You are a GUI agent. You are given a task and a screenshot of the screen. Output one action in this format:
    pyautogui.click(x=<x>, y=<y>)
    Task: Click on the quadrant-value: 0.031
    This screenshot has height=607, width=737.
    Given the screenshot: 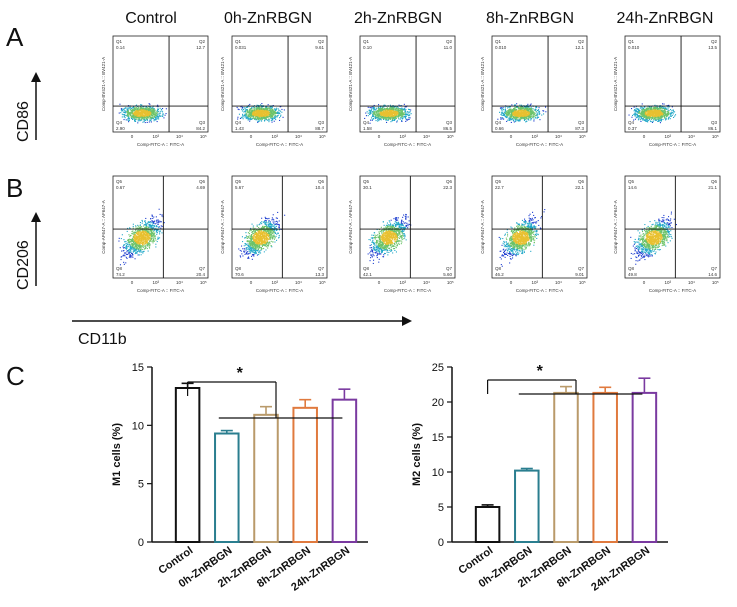 What is the action you would take?
    pyautogui.click(x=241, y=47)
    